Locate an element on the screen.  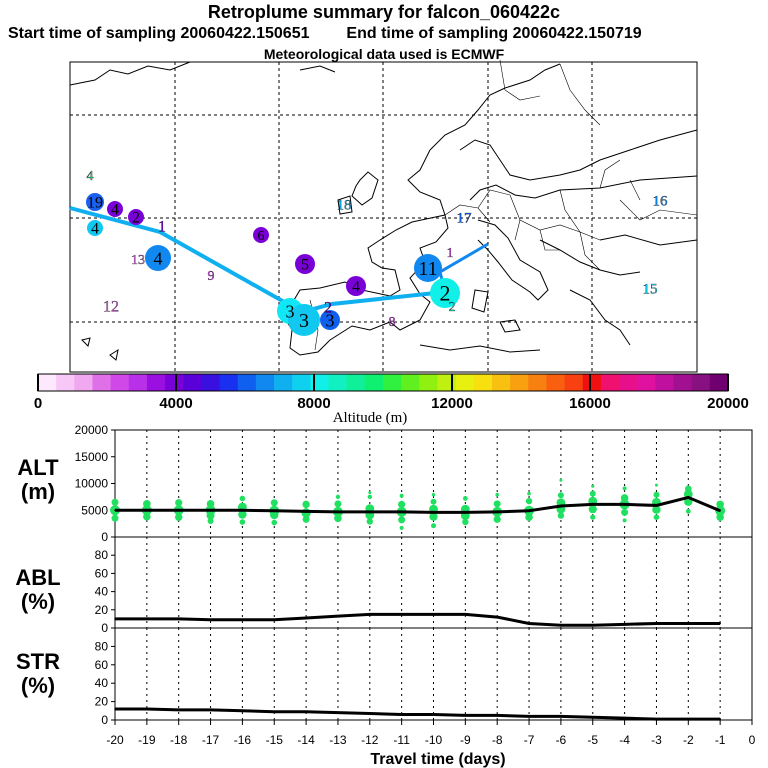
y-tick-label: 15000 is located at coordinates (92, 457).